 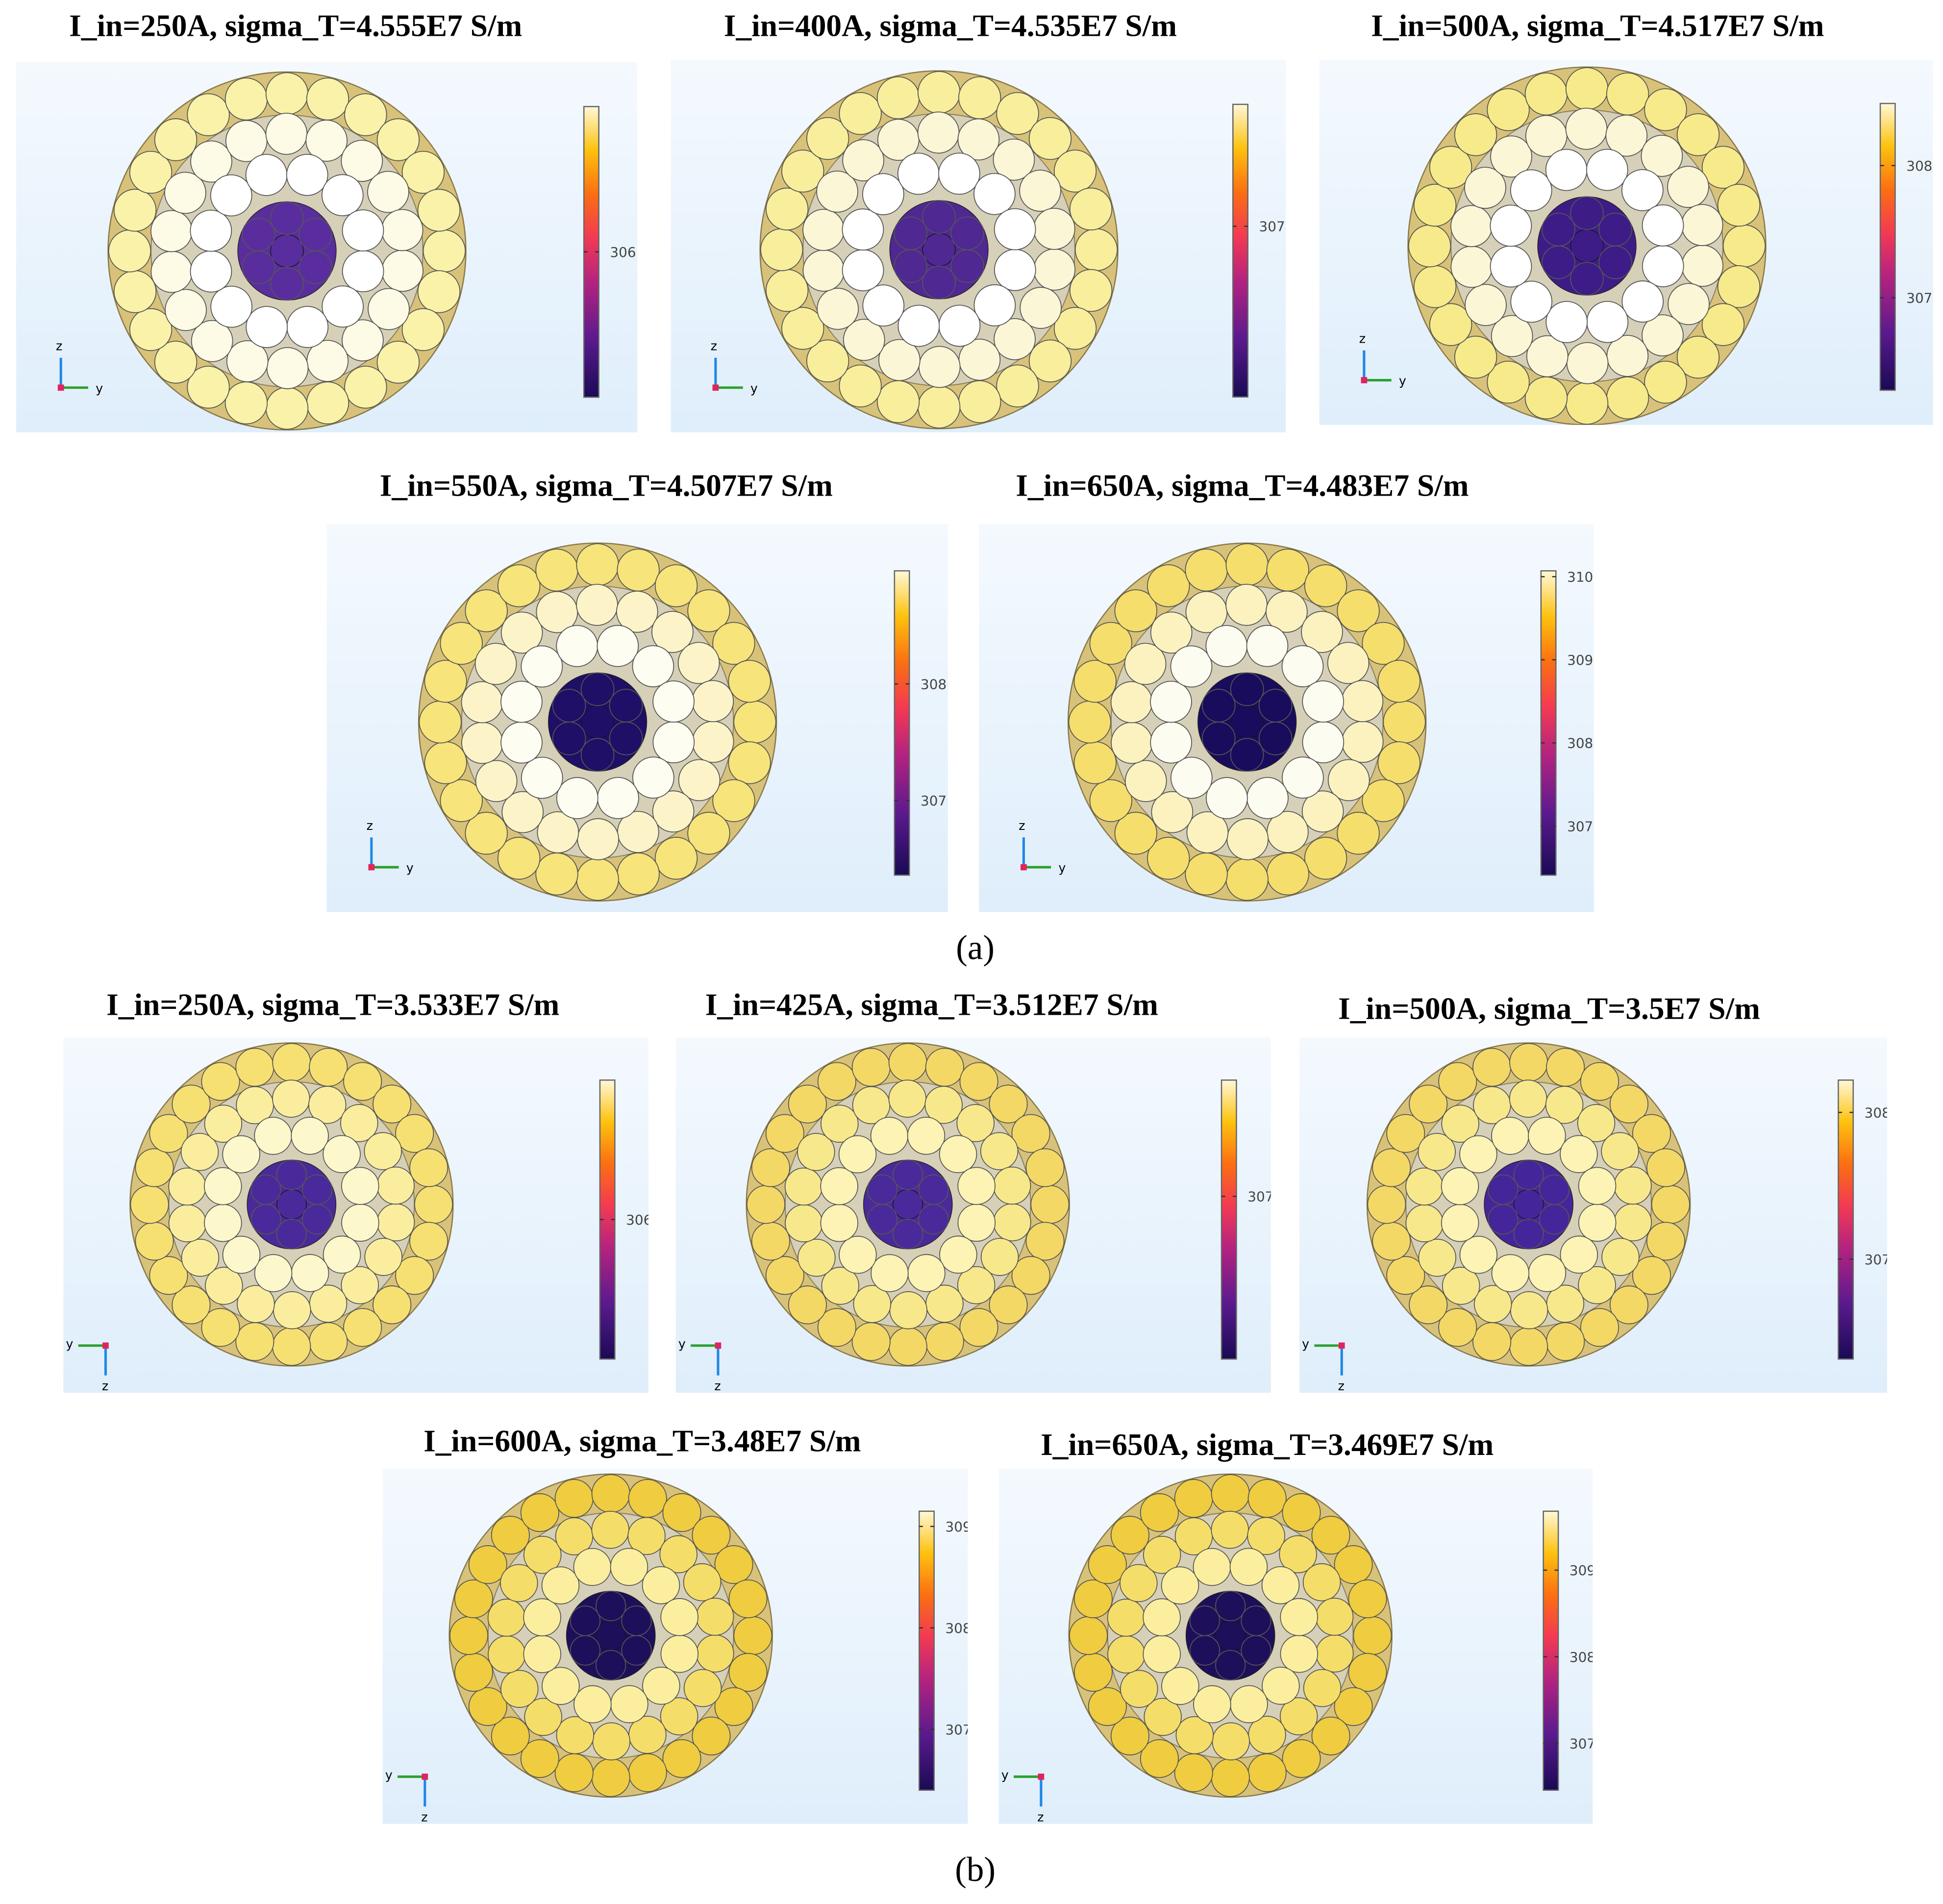 I want to click on panel-title: I_in=550A, sigma_T=4.507E7 S/m, so click(x=606, y=486).